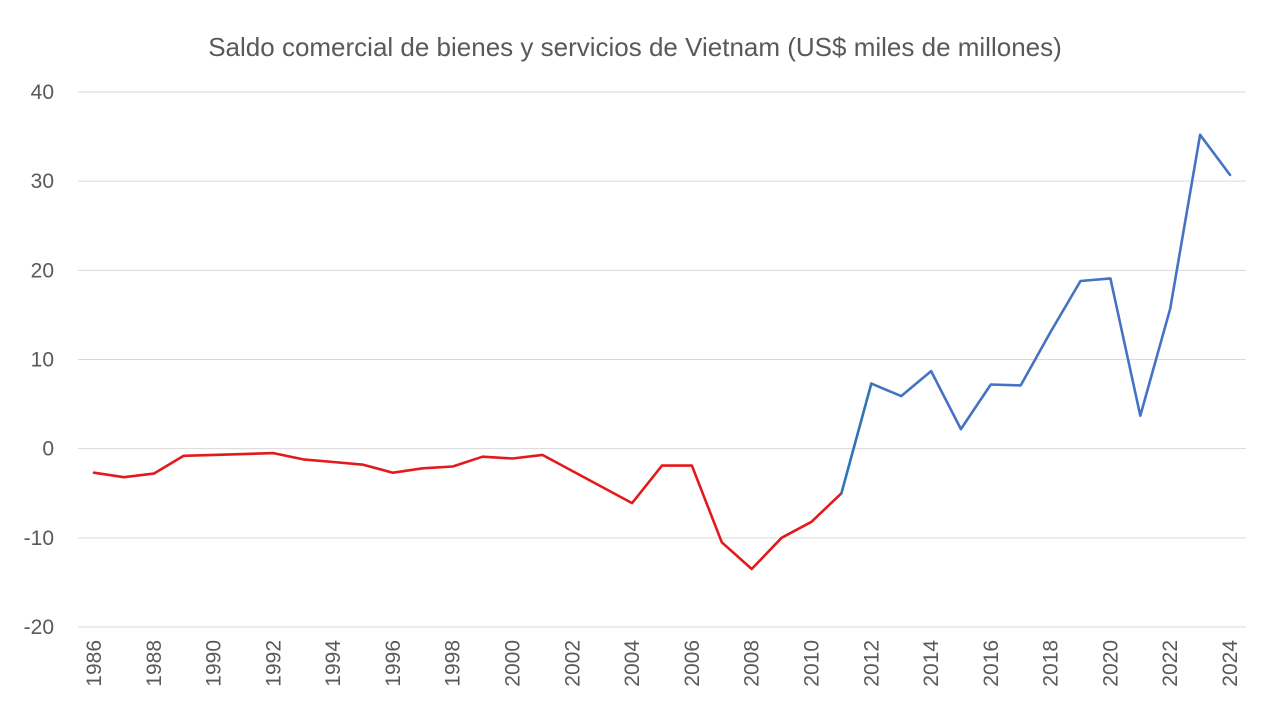 Image resolution: width=1280 pixels, height=720 pixels. What do you see at coordinates (572, 663) in the screenshot?
I see `x-tick-label: 2002` at bounding box center [572, 663].